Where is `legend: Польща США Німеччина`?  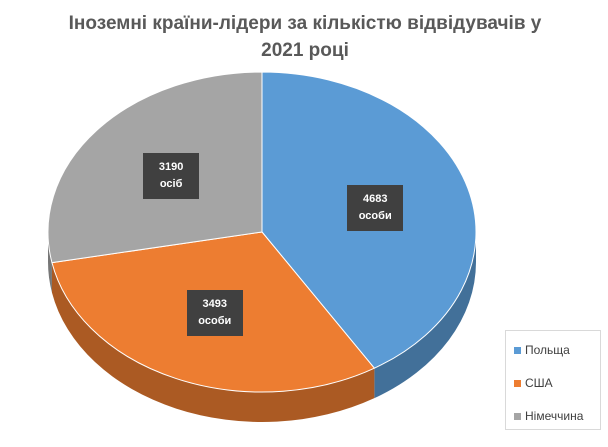
legend: Польща США Німеччина is located at coordinates (553, 380).